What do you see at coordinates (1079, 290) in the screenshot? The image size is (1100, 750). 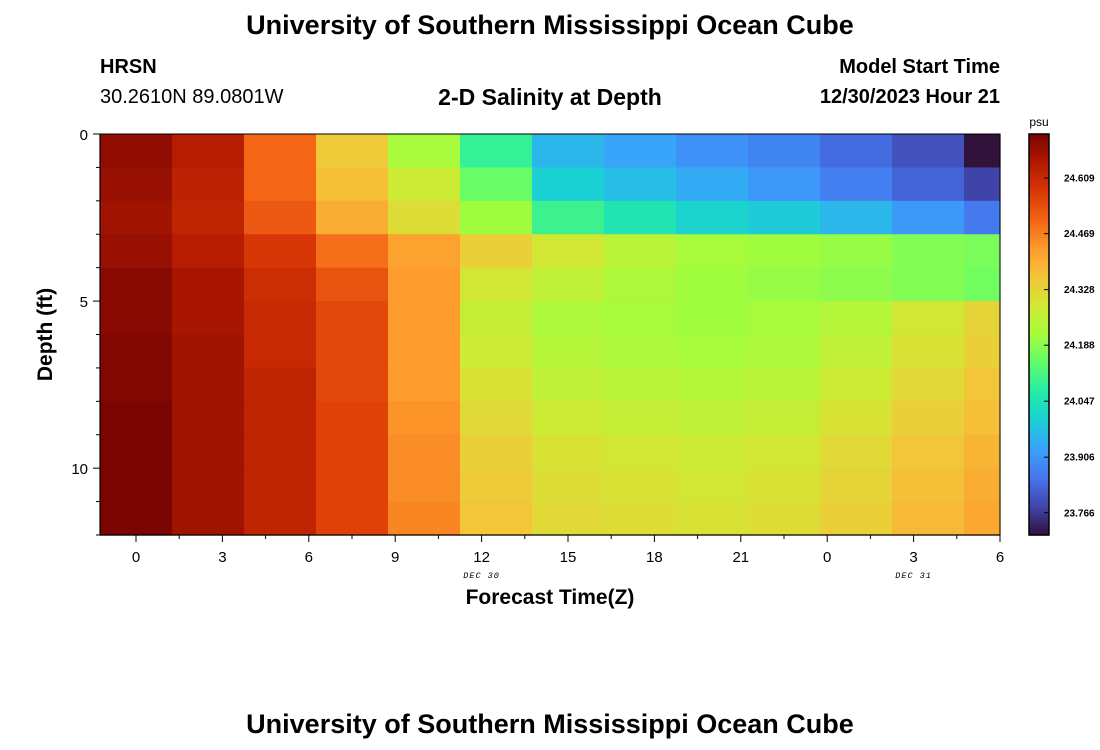 I see `colorbar-tick-label: 24.328` at bounding box center [1079, 290].